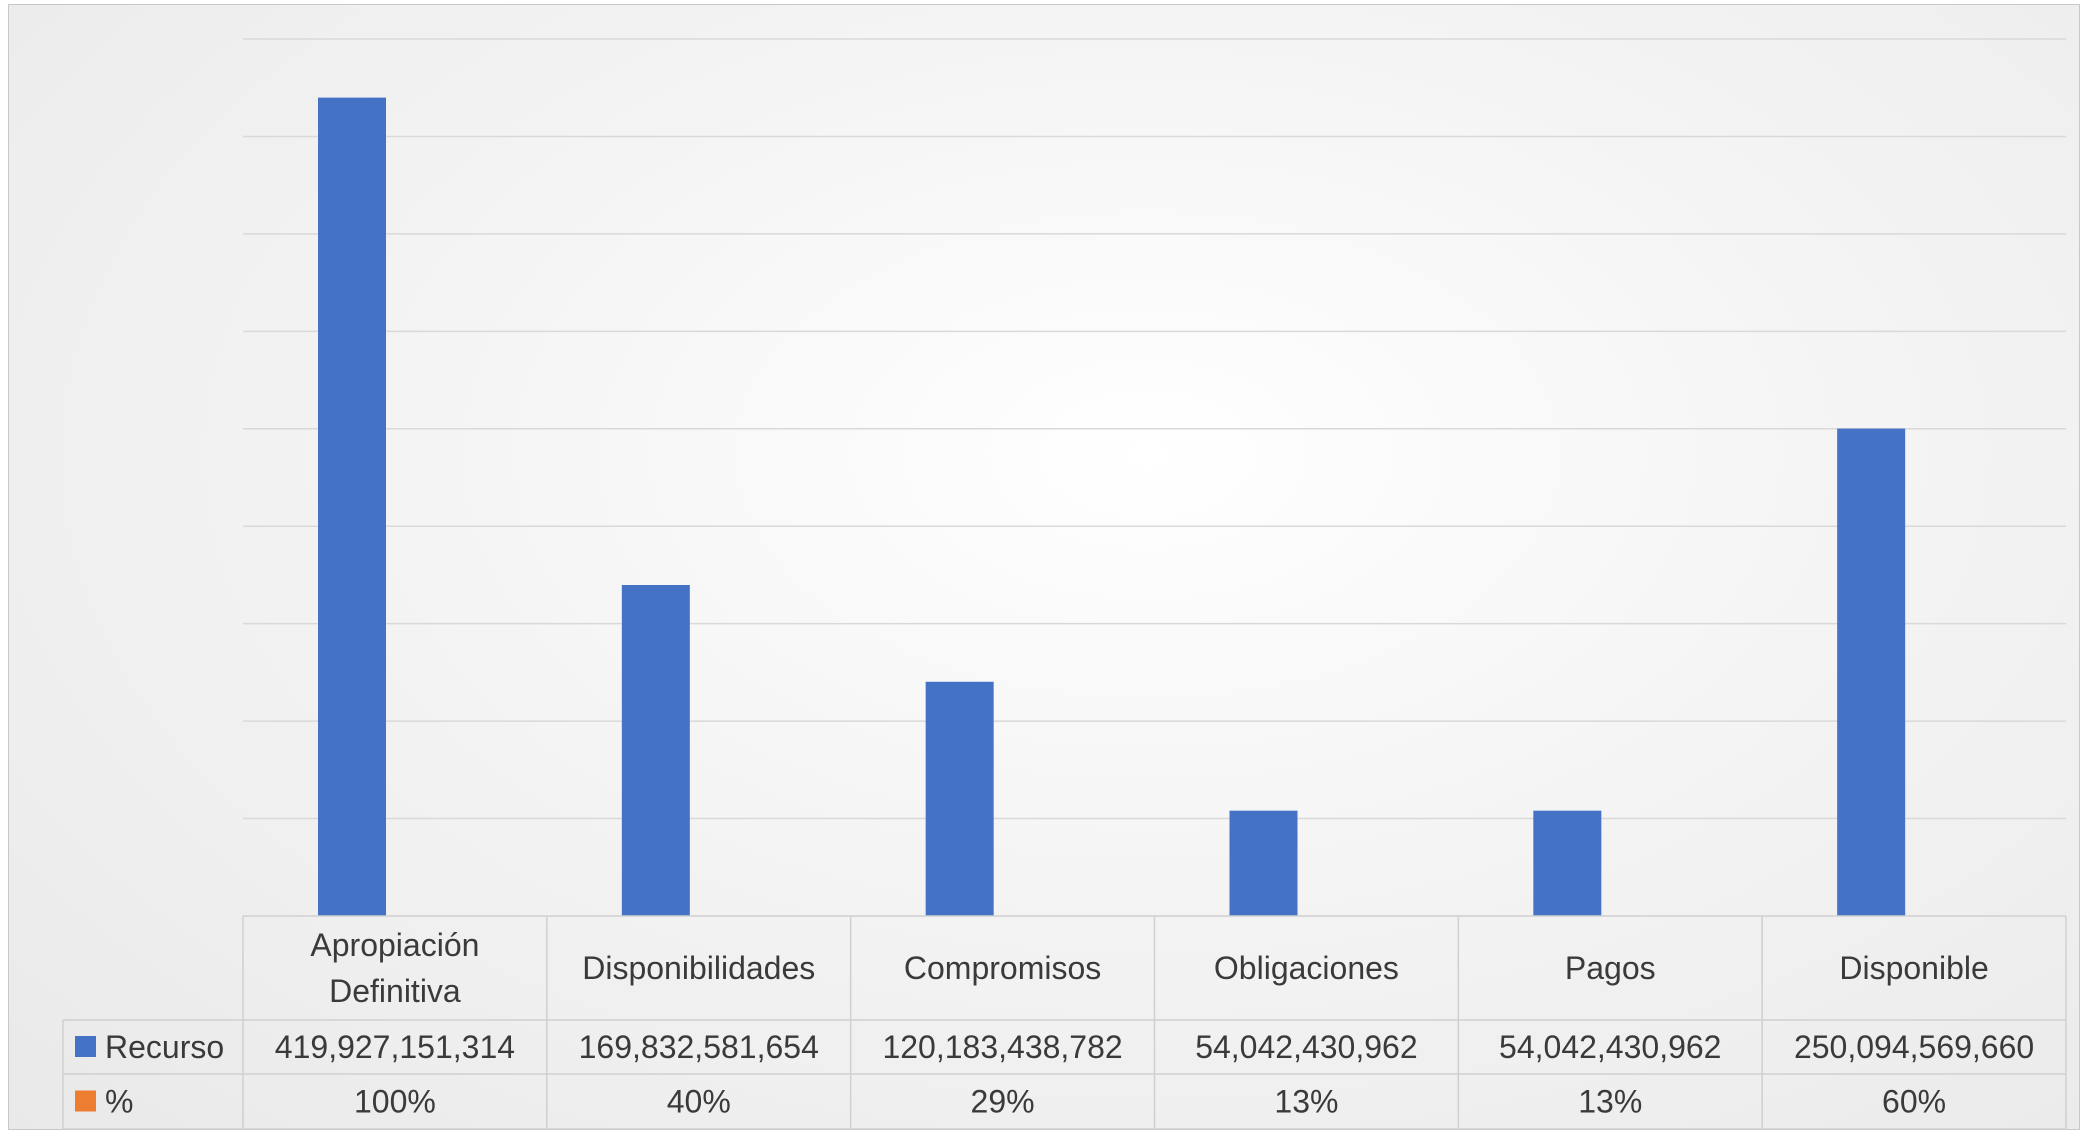 This screenshot has width=2083, height=1139. I want to click on category-label: Pagos, so click(1610, 968).